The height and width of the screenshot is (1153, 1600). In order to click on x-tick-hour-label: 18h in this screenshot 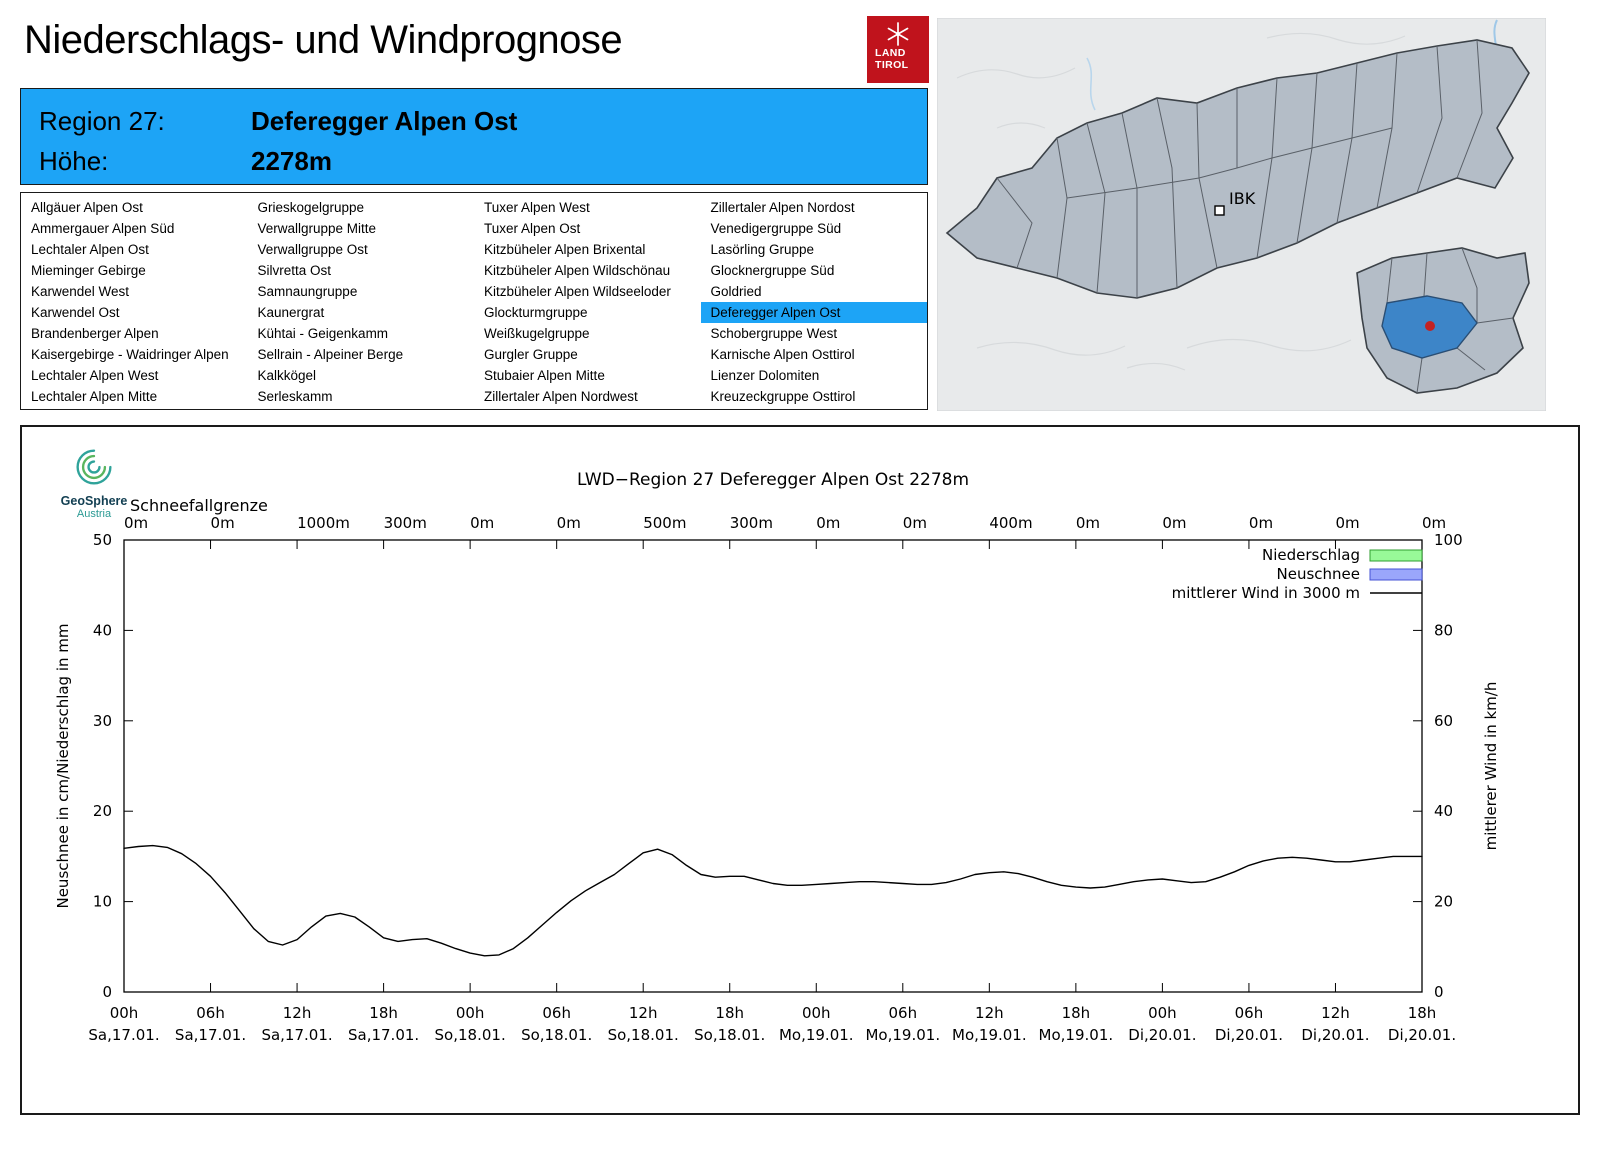, I will do `click(383, 1013)`.